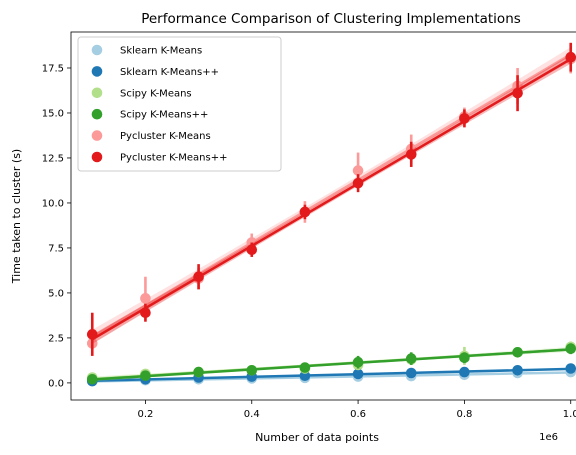 Image resolution: width=576 pixels, height=455 pixels. I want to click on y-tick-label: 12.5, so click(53, 158).